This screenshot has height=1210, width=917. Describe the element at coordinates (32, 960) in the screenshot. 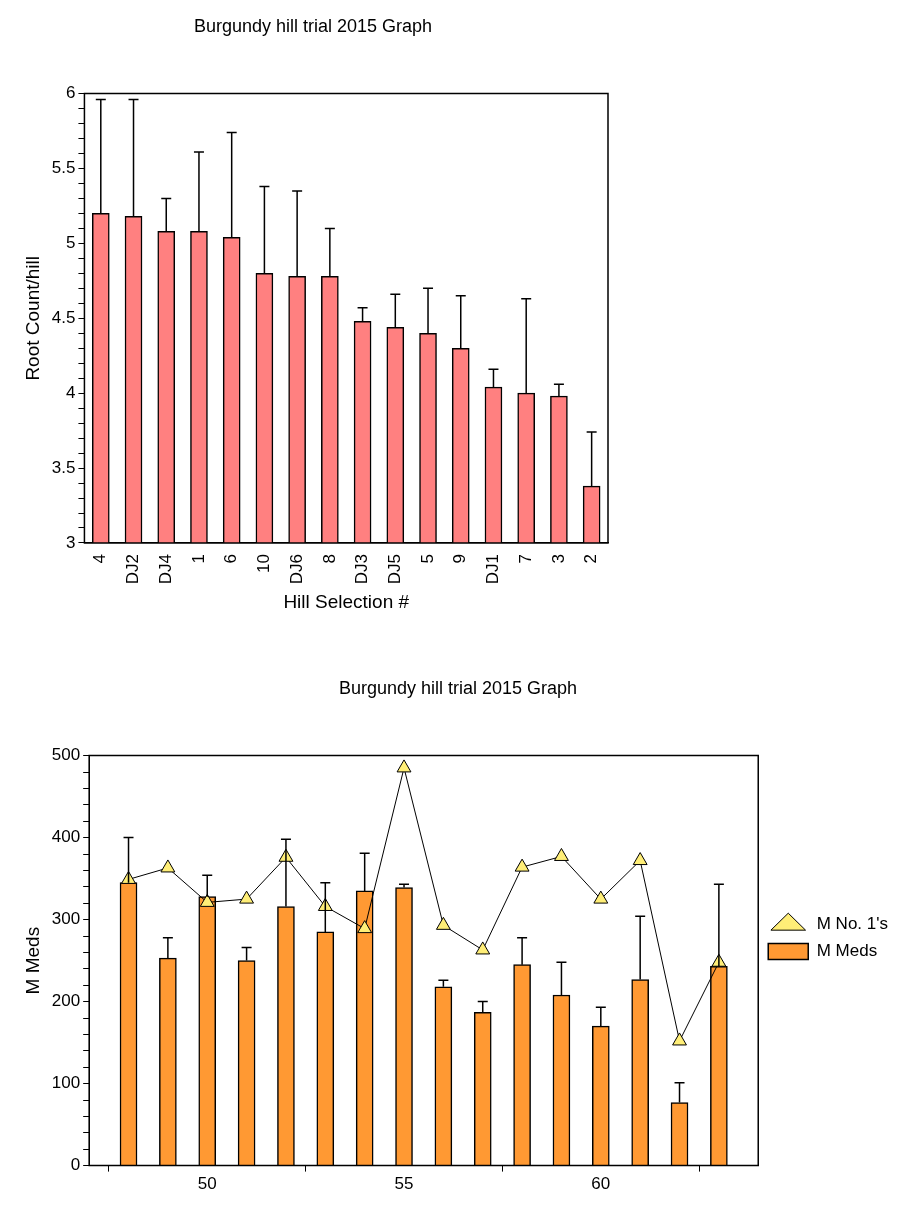

I see `y-axis-title: M Meds` at that location.